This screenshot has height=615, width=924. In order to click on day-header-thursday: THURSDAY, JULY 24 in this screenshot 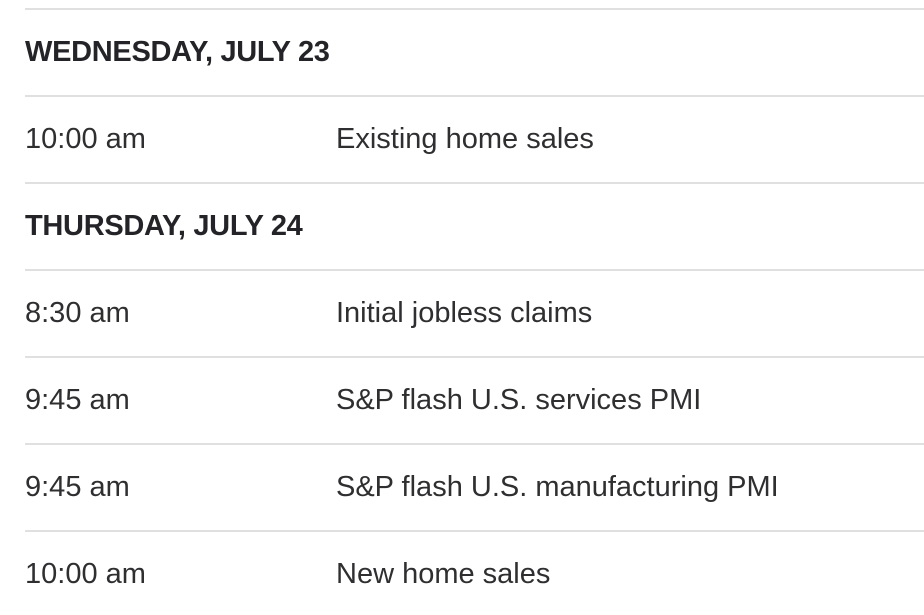, I will do `click(474, 225)`.